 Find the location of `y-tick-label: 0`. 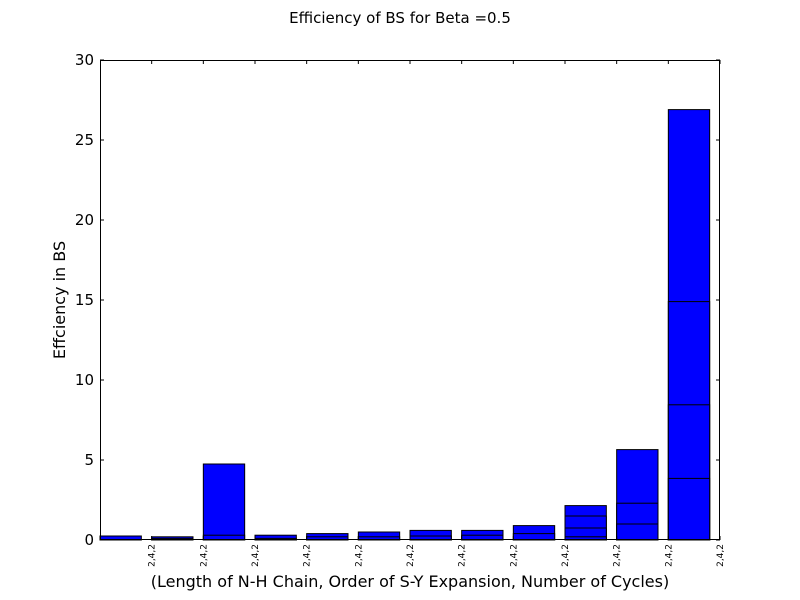

y-tick-label: 0 is located at coordinates (89, 540).